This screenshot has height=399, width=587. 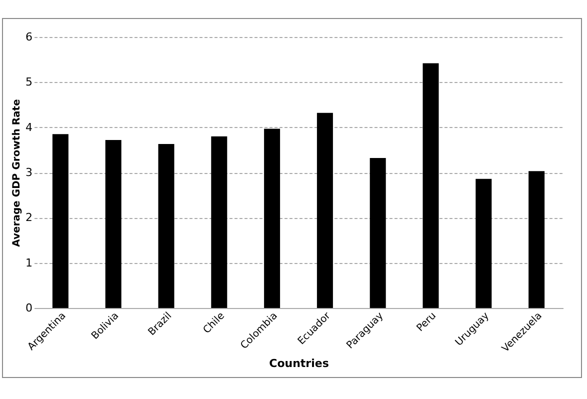 I want to click on y-tick-label: 3, so click(x=29, y=172).